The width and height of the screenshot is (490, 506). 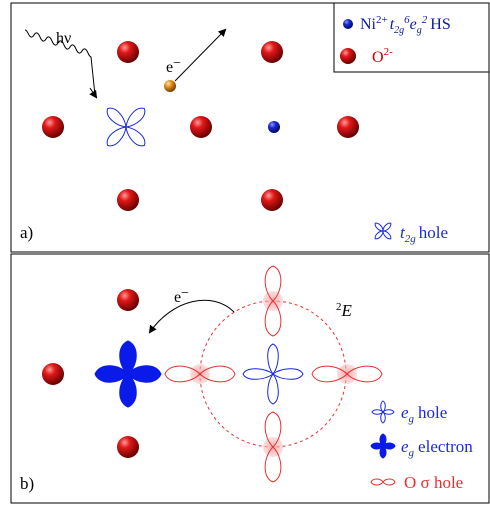 What do you see at coordinates (383, 231) in the screenshot?
I see `t2g-hole-legend-icon` at bounding box center [383, 231].